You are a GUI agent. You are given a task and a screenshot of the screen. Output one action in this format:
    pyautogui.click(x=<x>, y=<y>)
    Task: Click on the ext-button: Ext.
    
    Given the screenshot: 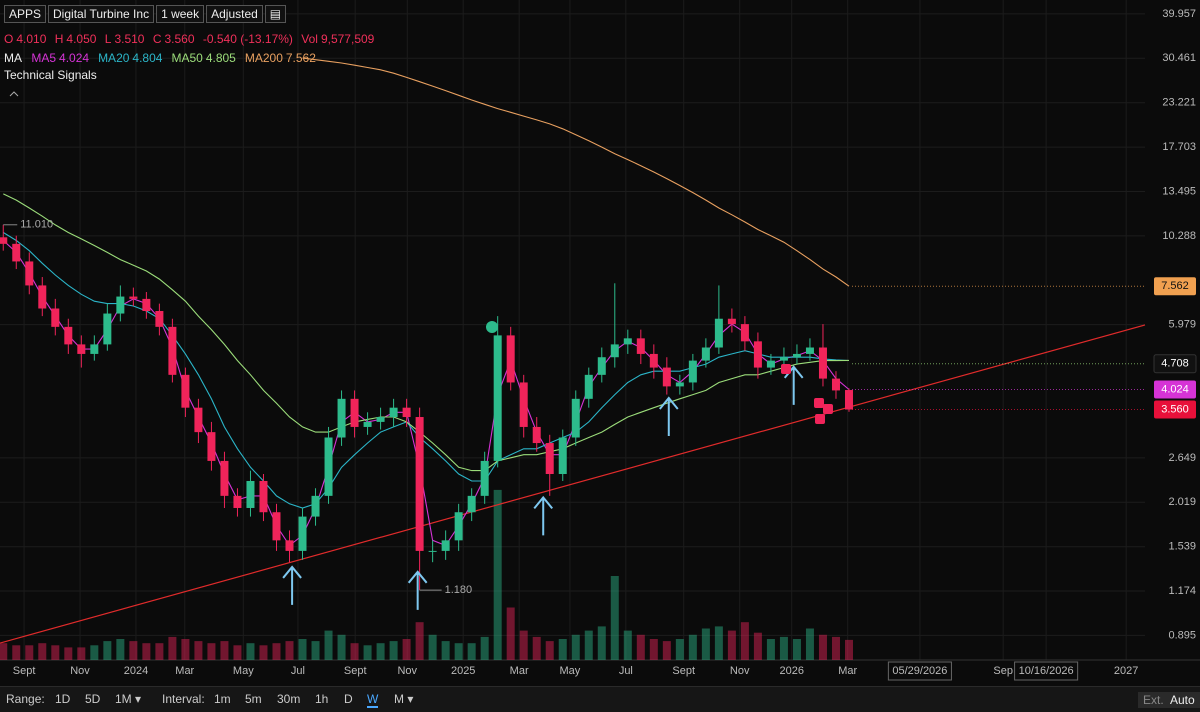 What is the action you would take?
    pyautogui.click(x=1153, y=700)
    